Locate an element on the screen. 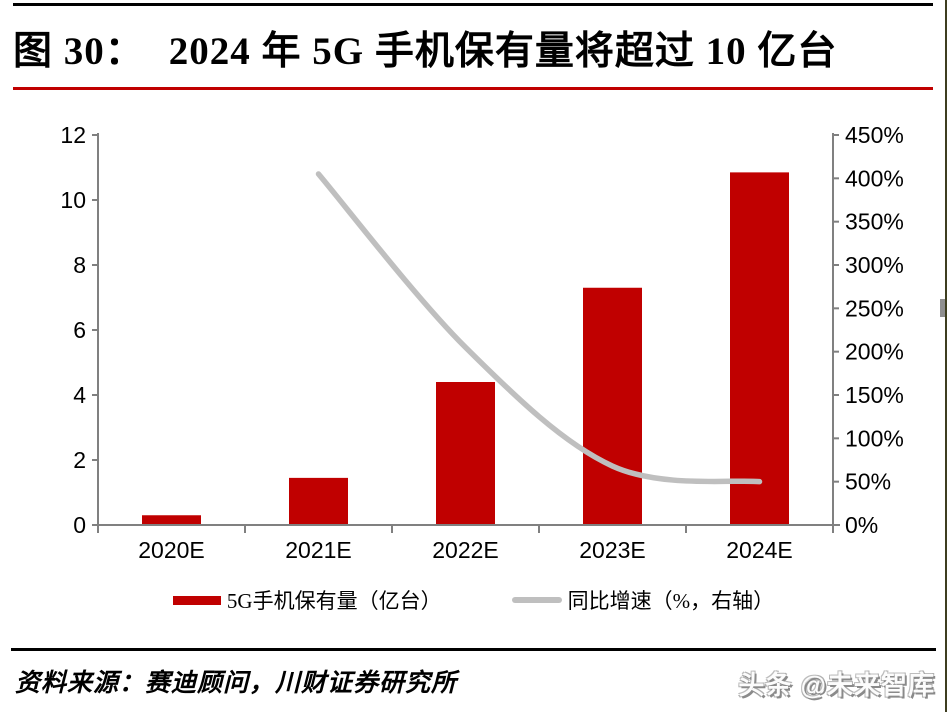 The height and width of the screenshot is (712, 947). bottom-rule is located at coordinates (473, 649).